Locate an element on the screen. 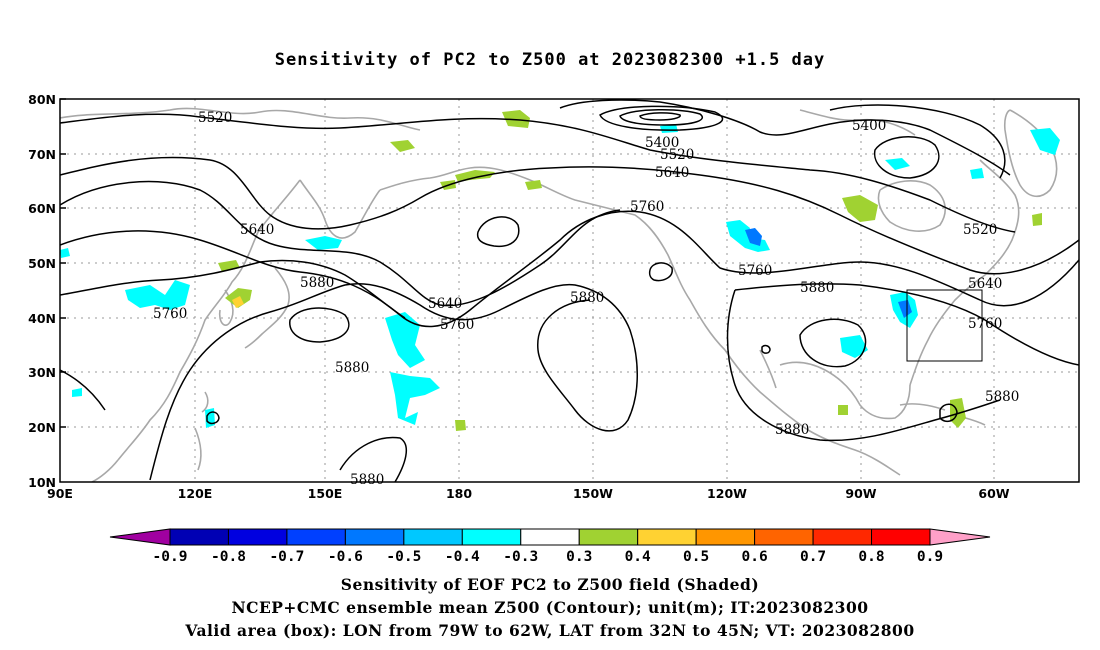  lon-label: 180 is located at coordinates (459, 493).